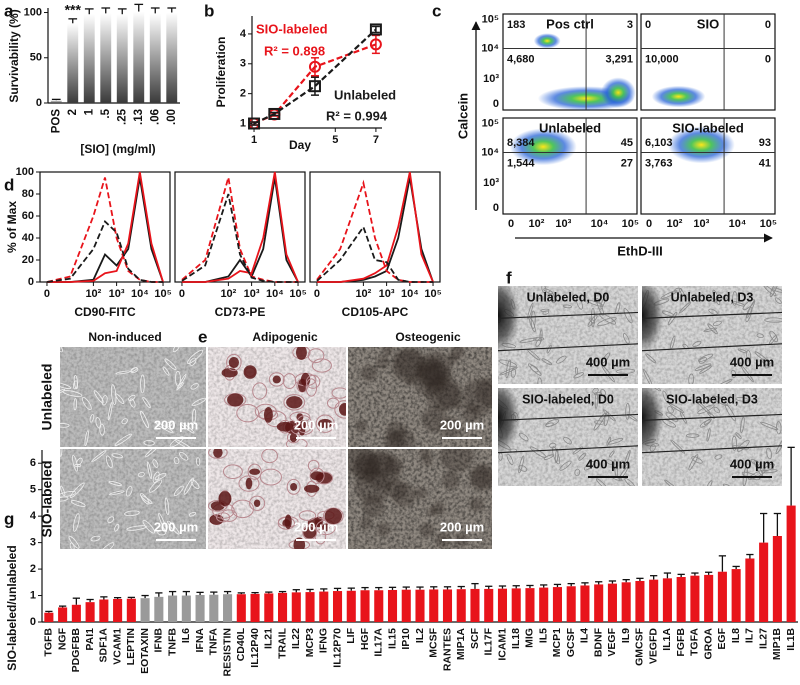 The height and width of the screenshot is (685, 800). I want to click on category-label: IFNG, so click(324, 640).